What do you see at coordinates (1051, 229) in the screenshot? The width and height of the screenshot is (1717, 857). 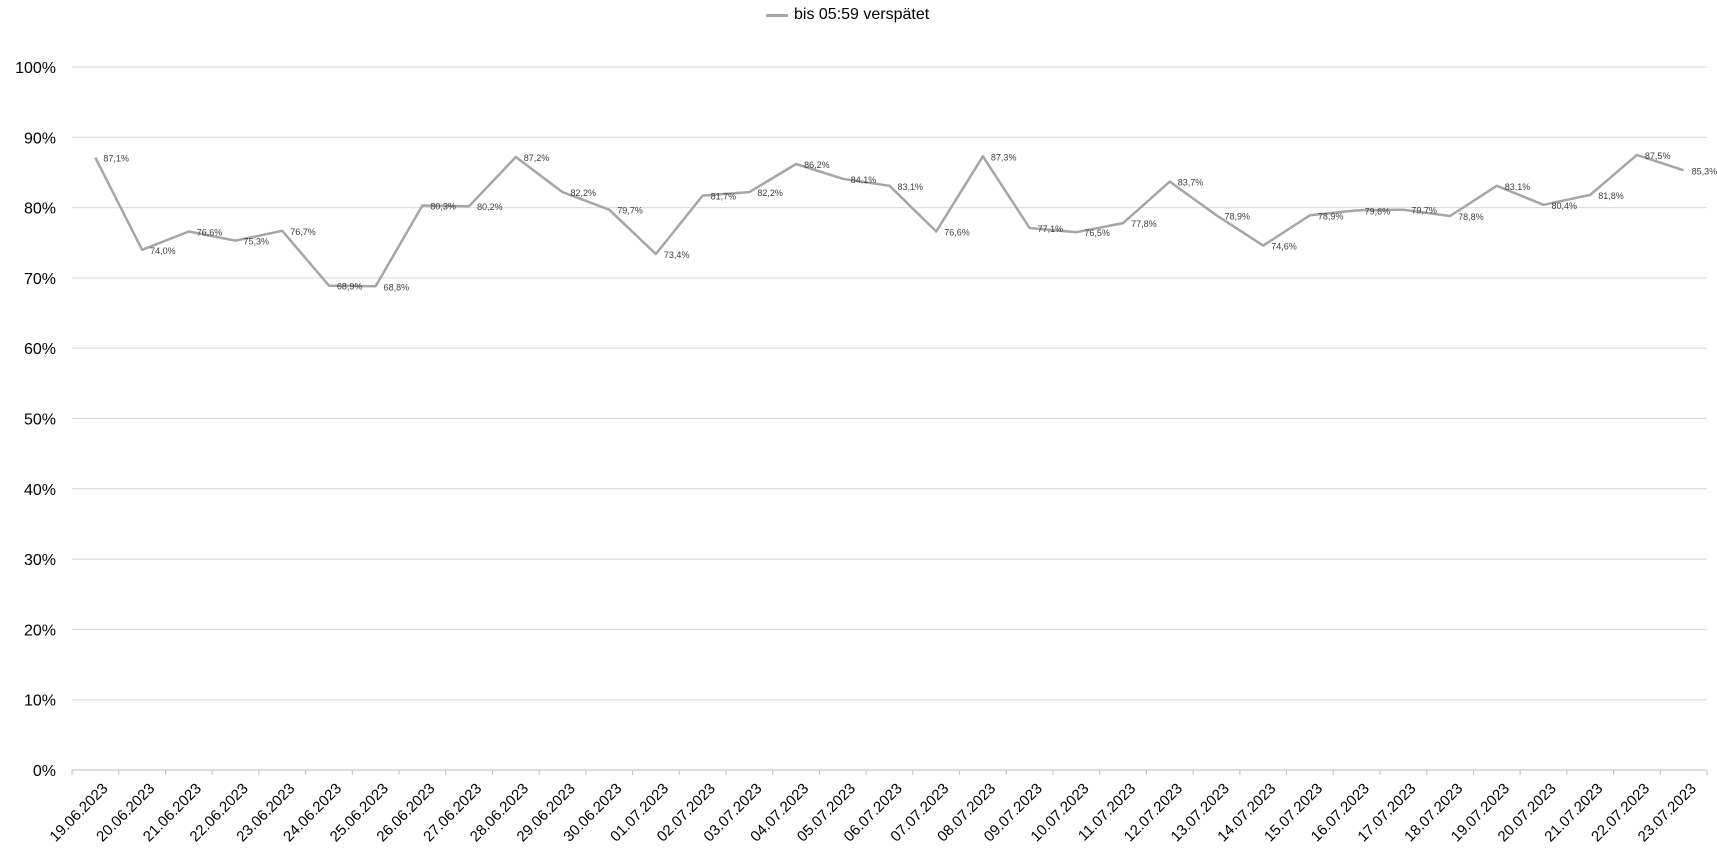 I see `data-label: 77,1%` at bounding box center [1051, 229].